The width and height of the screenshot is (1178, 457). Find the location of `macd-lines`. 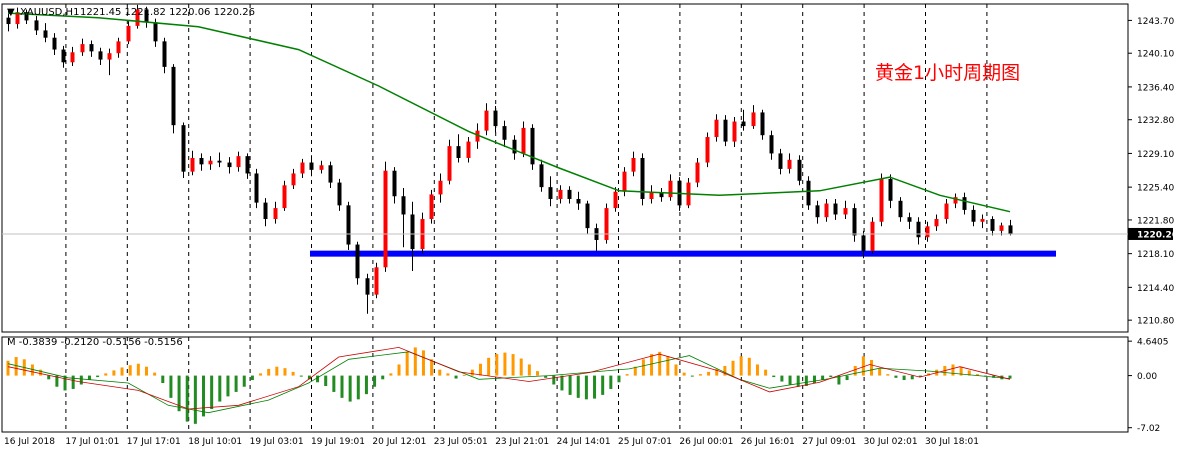

macd-lines is located at coordinates (509, 380).